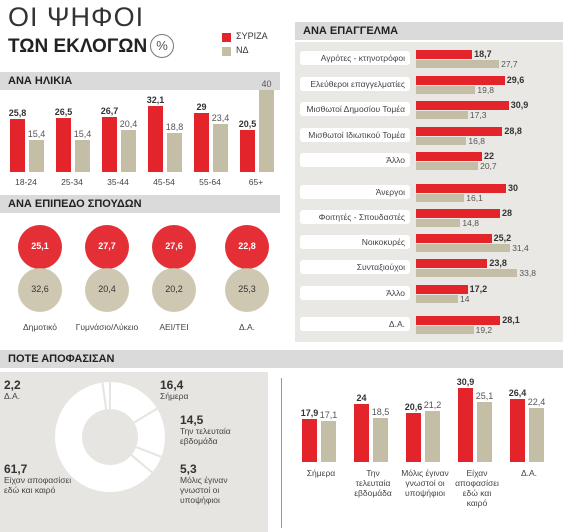 Image resolution: width=563 pixels, height=532 pixels. What do you see at coordinates (355, 58) in the screenshot?
I see `category-label: Αγρότες - κτηνοτρόφοι` at bounding box center [355, 58].